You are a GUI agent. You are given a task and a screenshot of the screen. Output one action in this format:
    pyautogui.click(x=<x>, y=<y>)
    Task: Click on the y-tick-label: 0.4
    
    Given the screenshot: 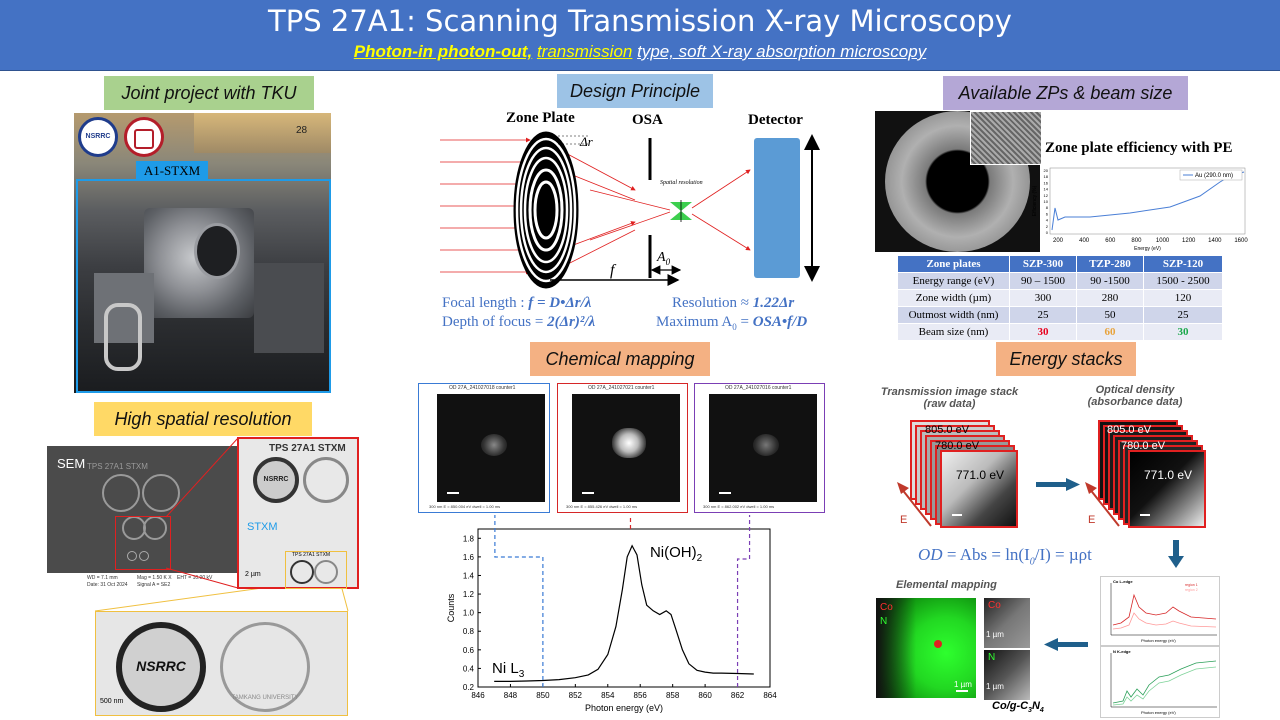 What is the action you would take?
    pyautogui.click(x=469, y=668)
    